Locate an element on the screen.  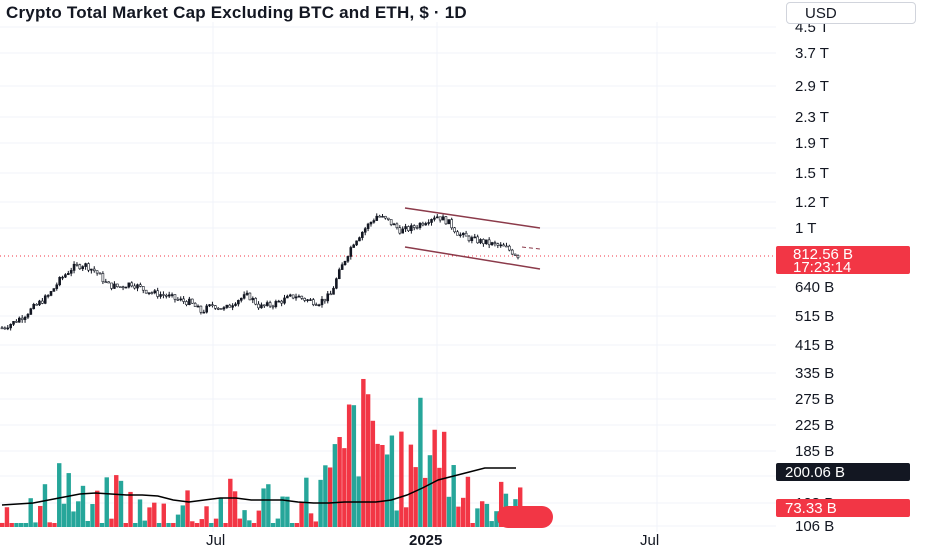
price-tick-label: 2.3 T is located at coordinates (812, 117).